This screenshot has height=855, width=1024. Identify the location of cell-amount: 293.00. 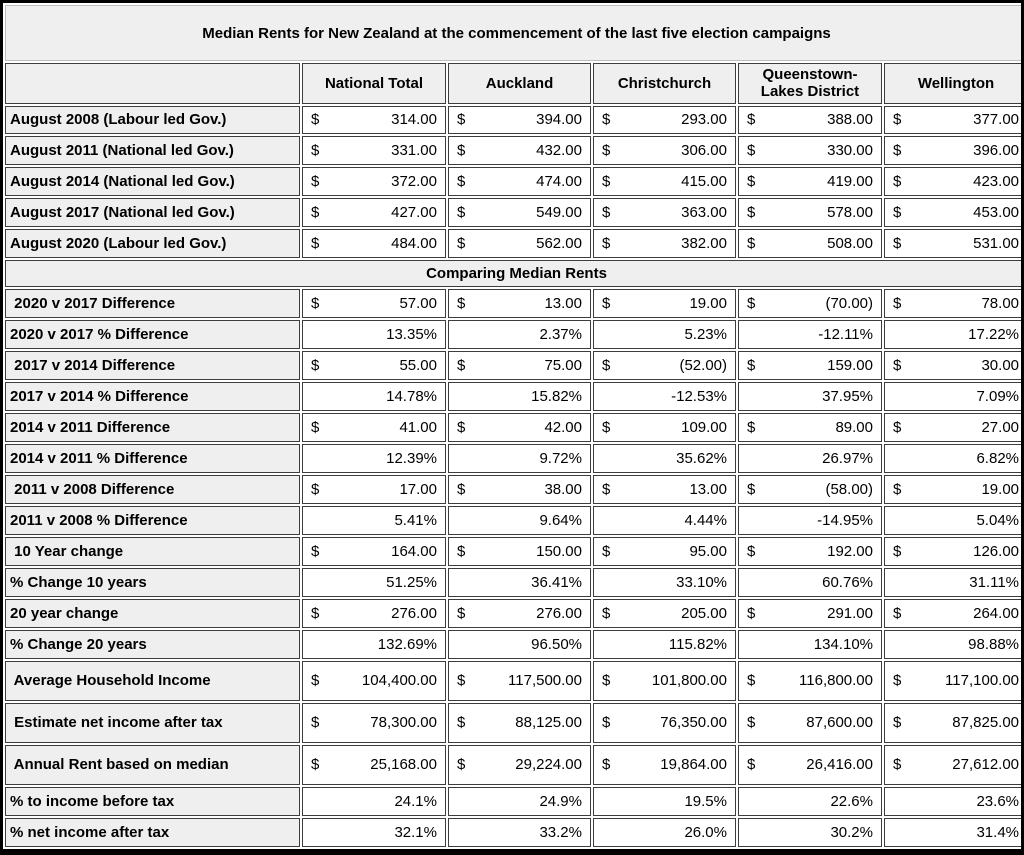
(704, 120).